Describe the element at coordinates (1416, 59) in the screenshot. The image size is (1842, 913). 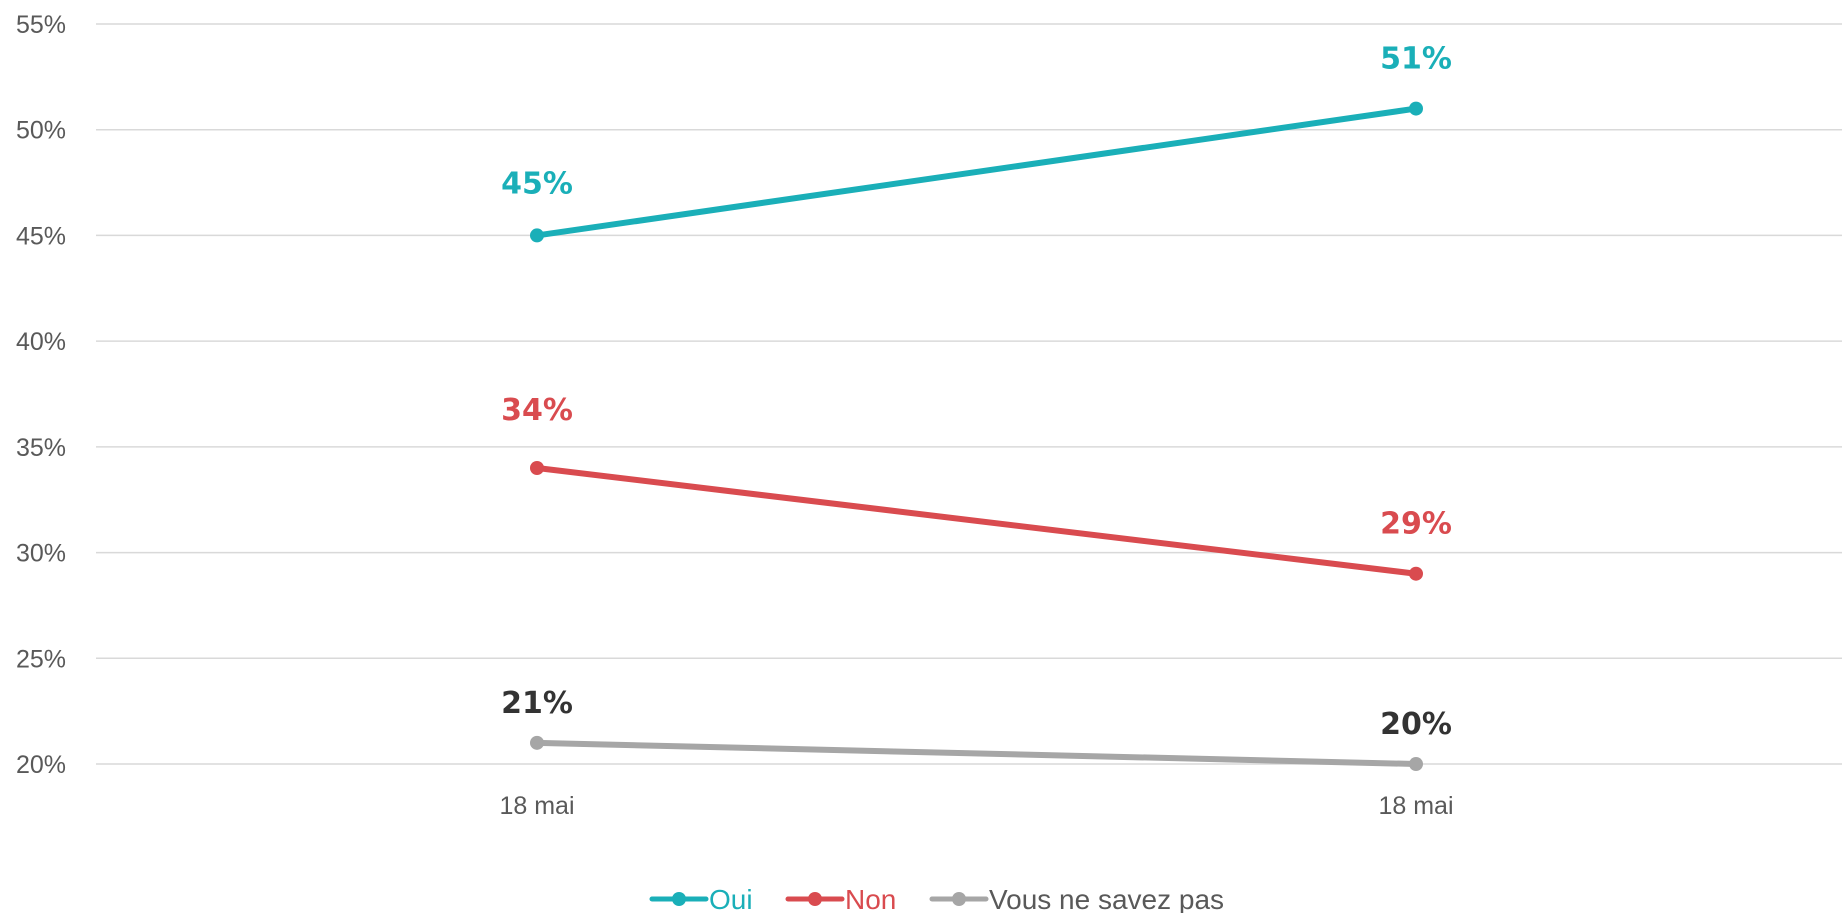
I see `data-label: 51%` at that location.